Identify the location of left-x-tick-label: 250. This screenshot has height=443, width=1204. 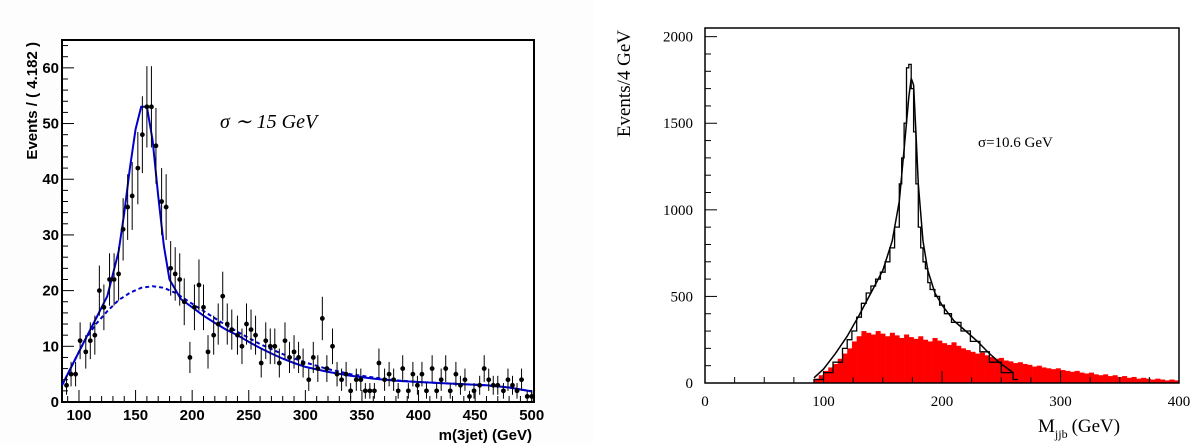
(248, 415).